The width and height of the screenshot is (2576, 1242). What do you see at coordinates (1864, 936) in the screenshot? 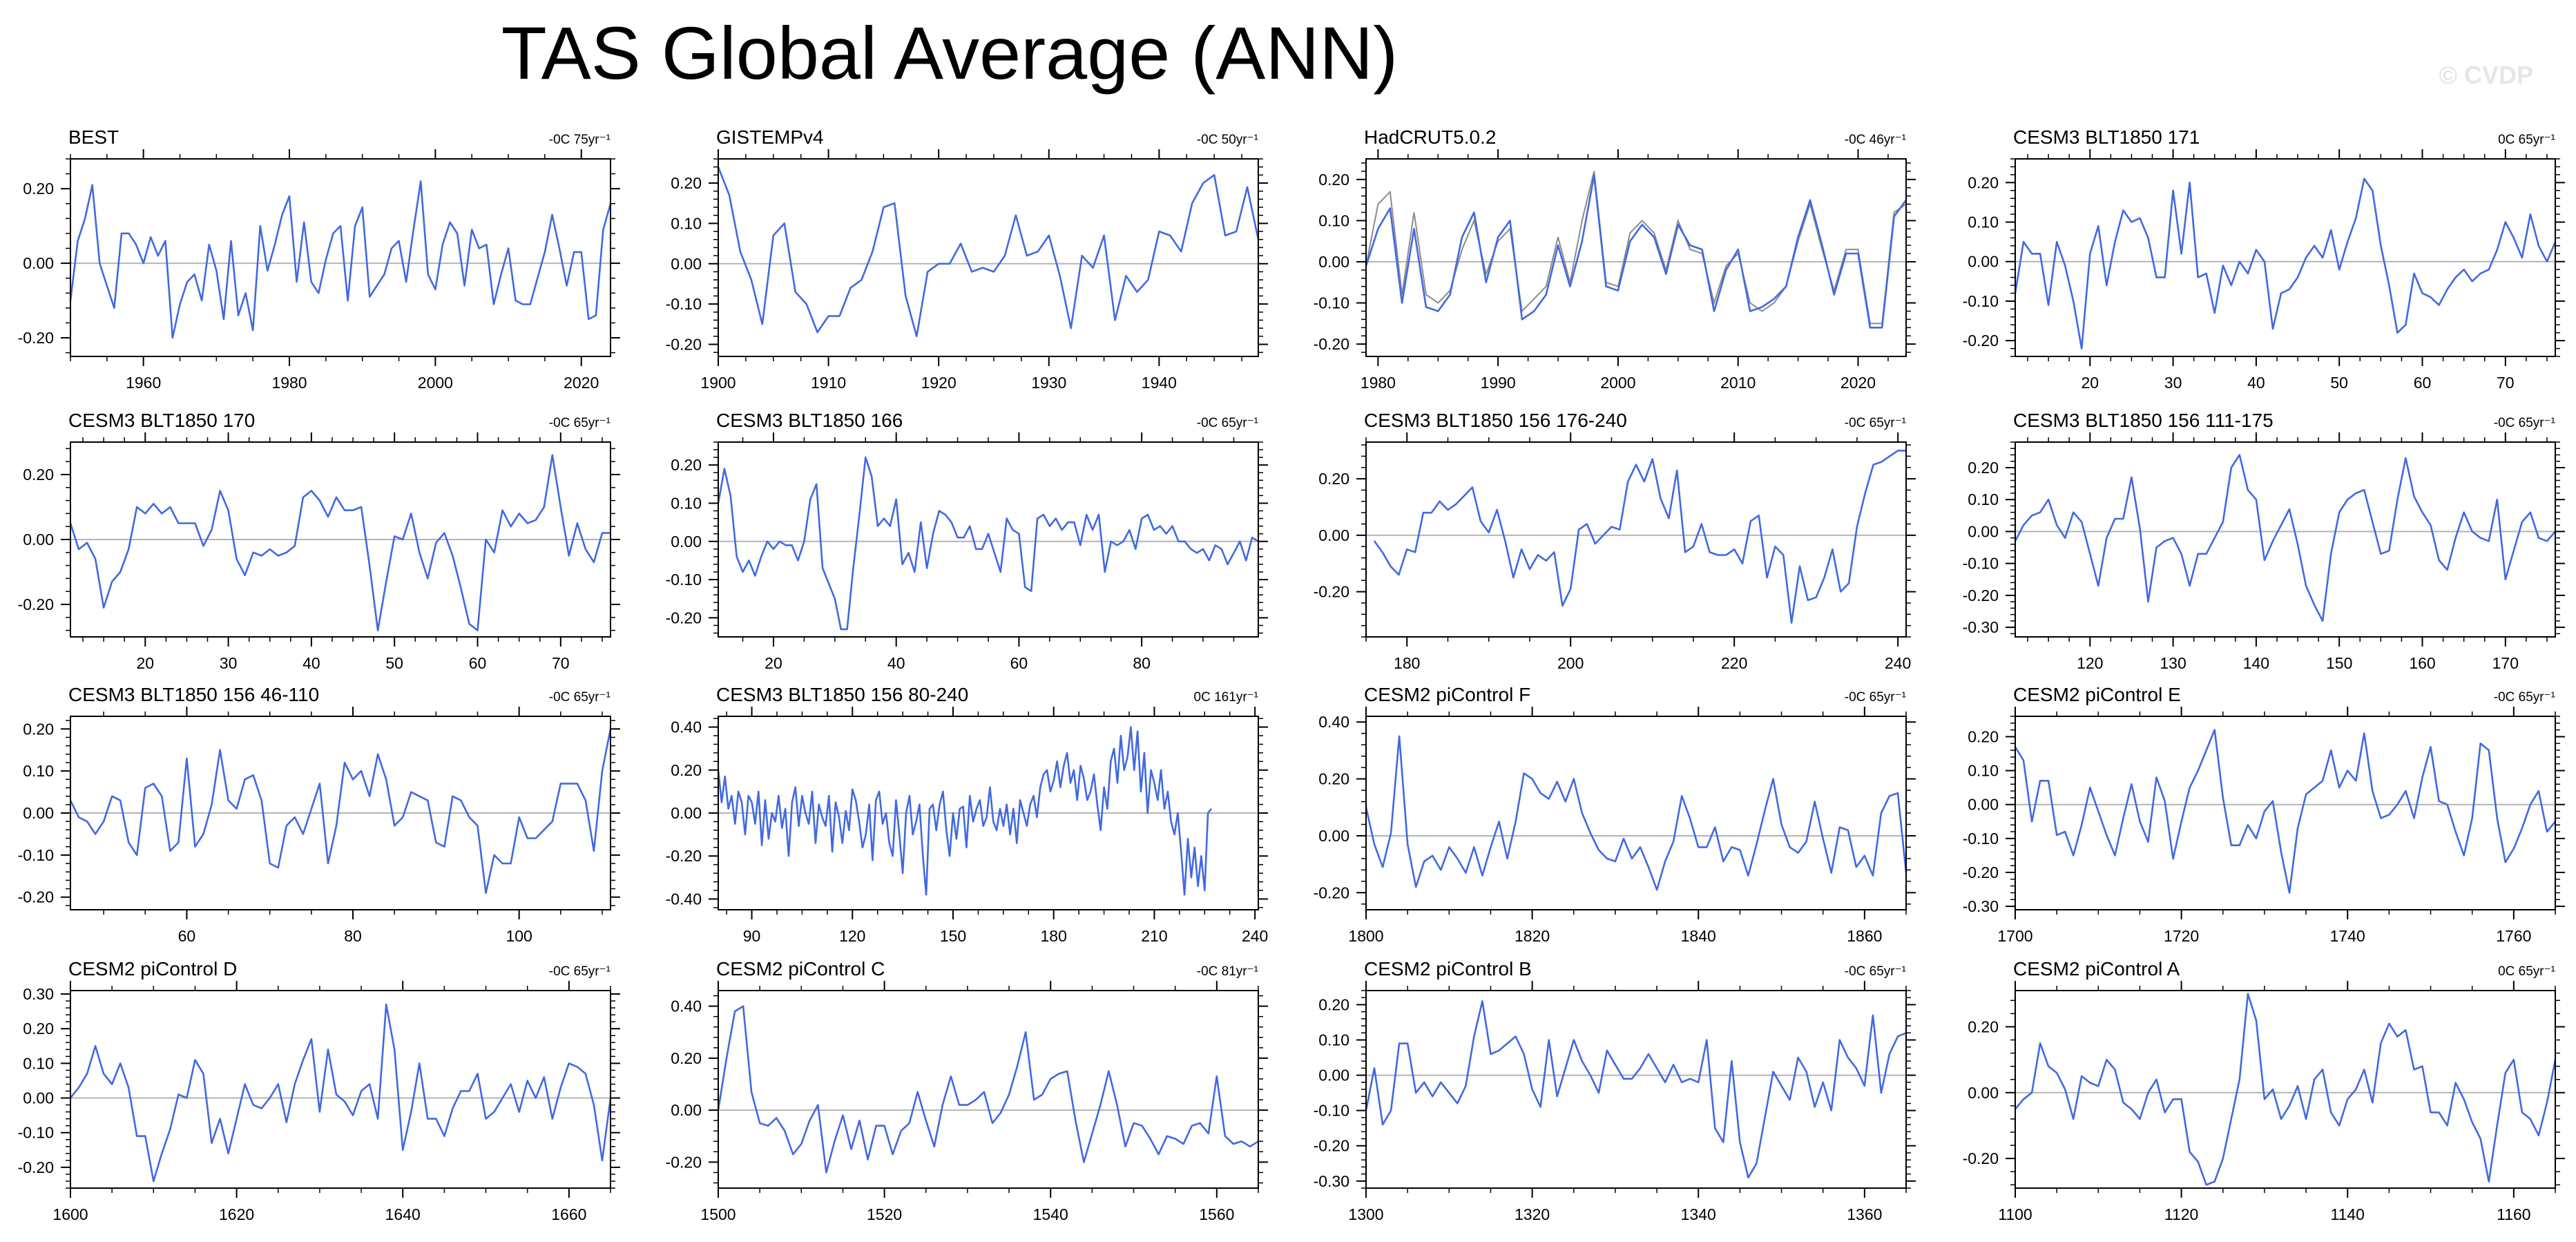
I see `x-tick-label: 1860` at bounding box center [1864, 936].